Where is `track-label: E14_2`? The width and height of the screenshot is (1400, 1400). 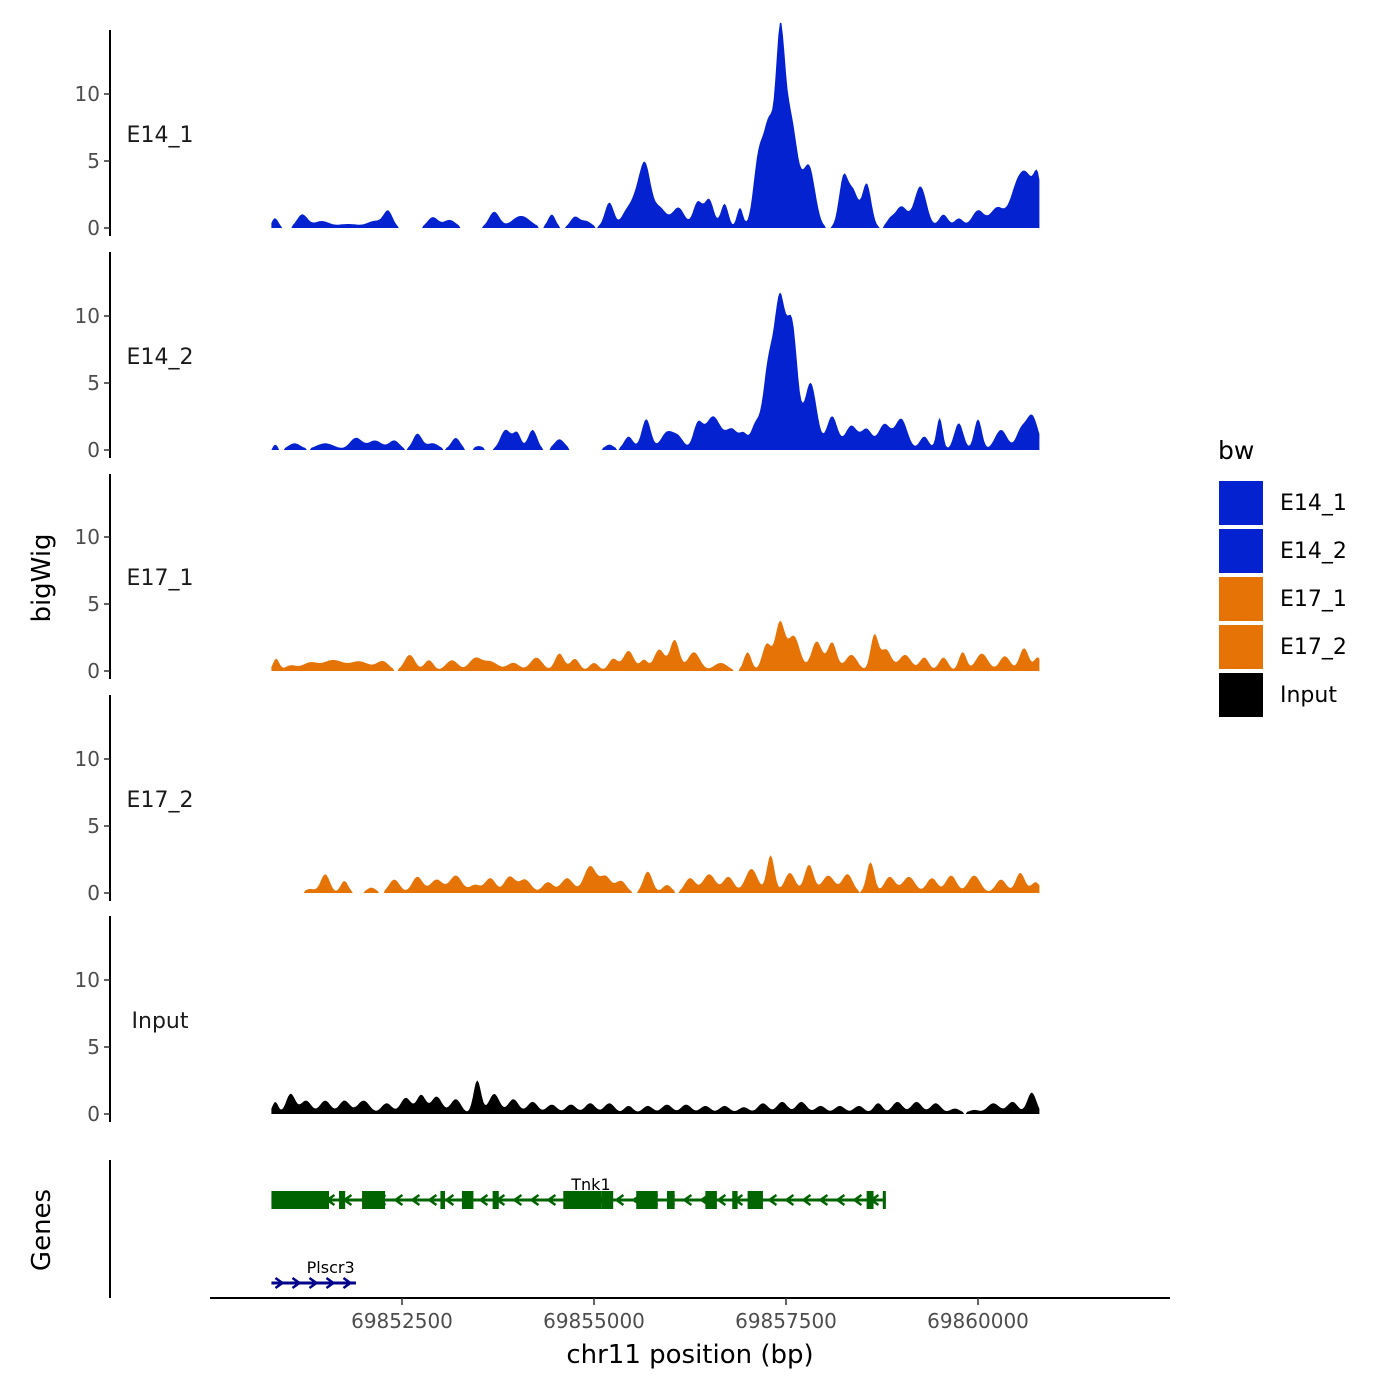 track-label: E14_2 is located at coordinates (160, 357).